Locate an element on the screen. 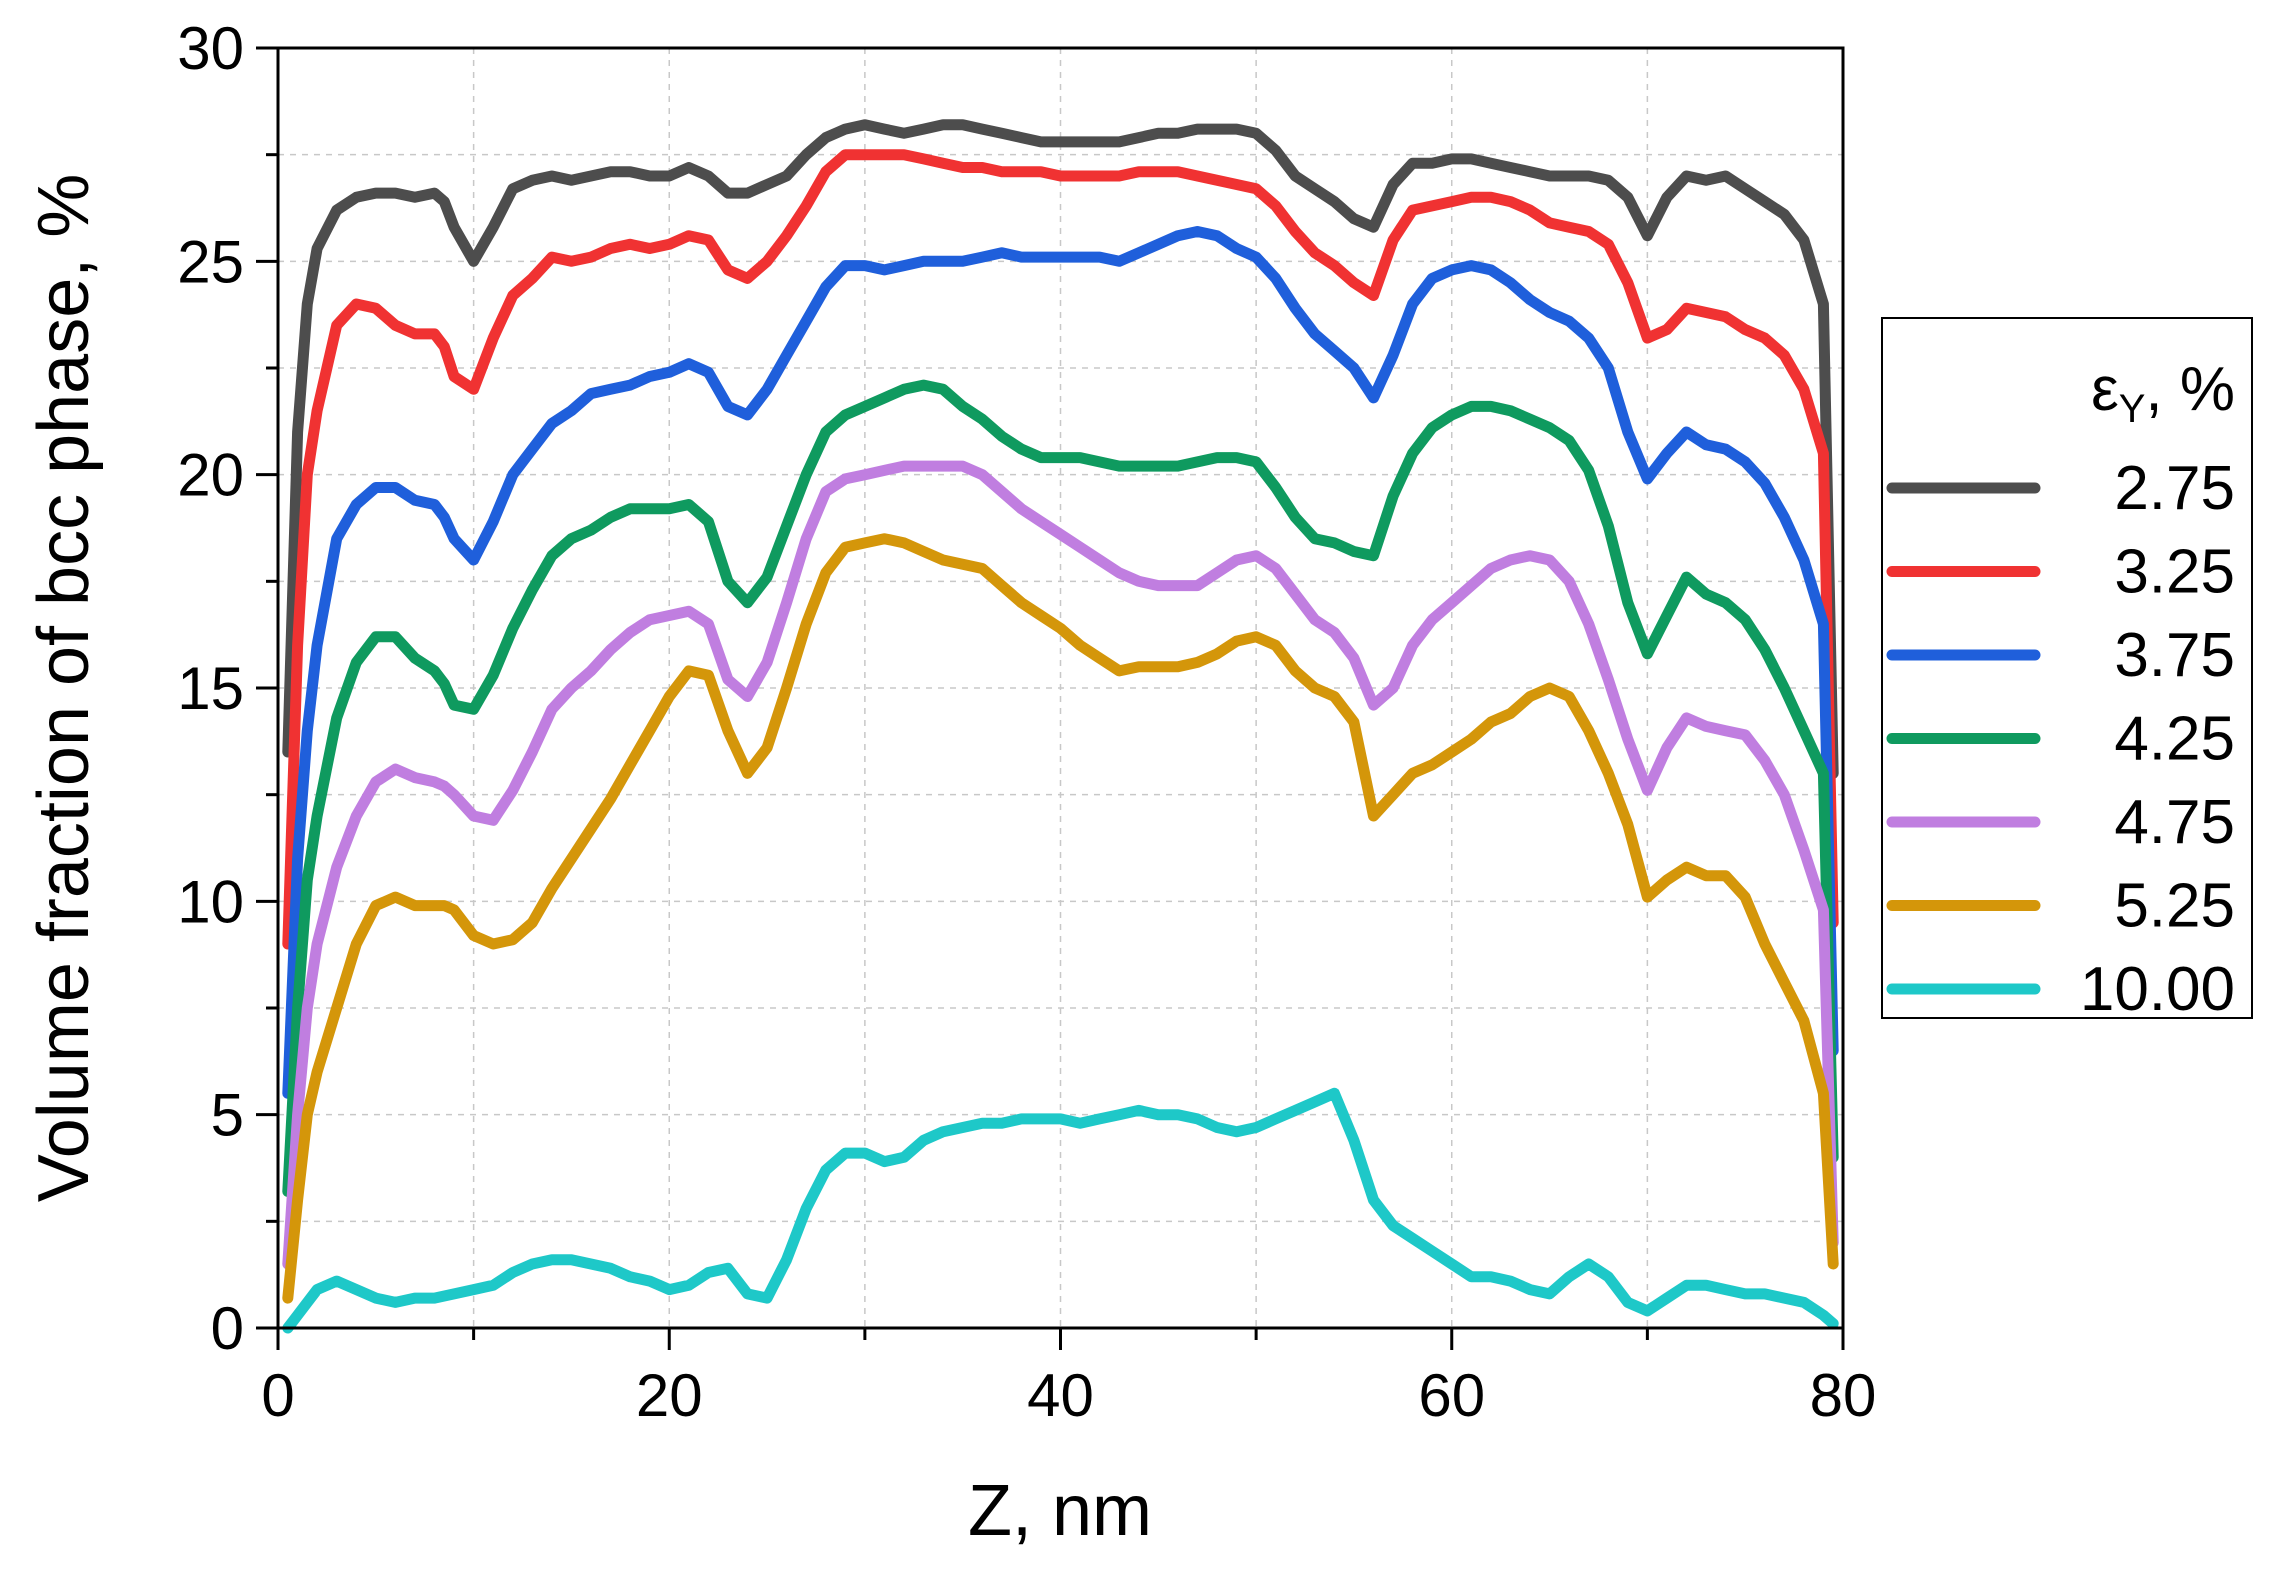 This screenshot has height=1570, width=2276. y-tick-label: 0 is located at coordinates (227, 1328).